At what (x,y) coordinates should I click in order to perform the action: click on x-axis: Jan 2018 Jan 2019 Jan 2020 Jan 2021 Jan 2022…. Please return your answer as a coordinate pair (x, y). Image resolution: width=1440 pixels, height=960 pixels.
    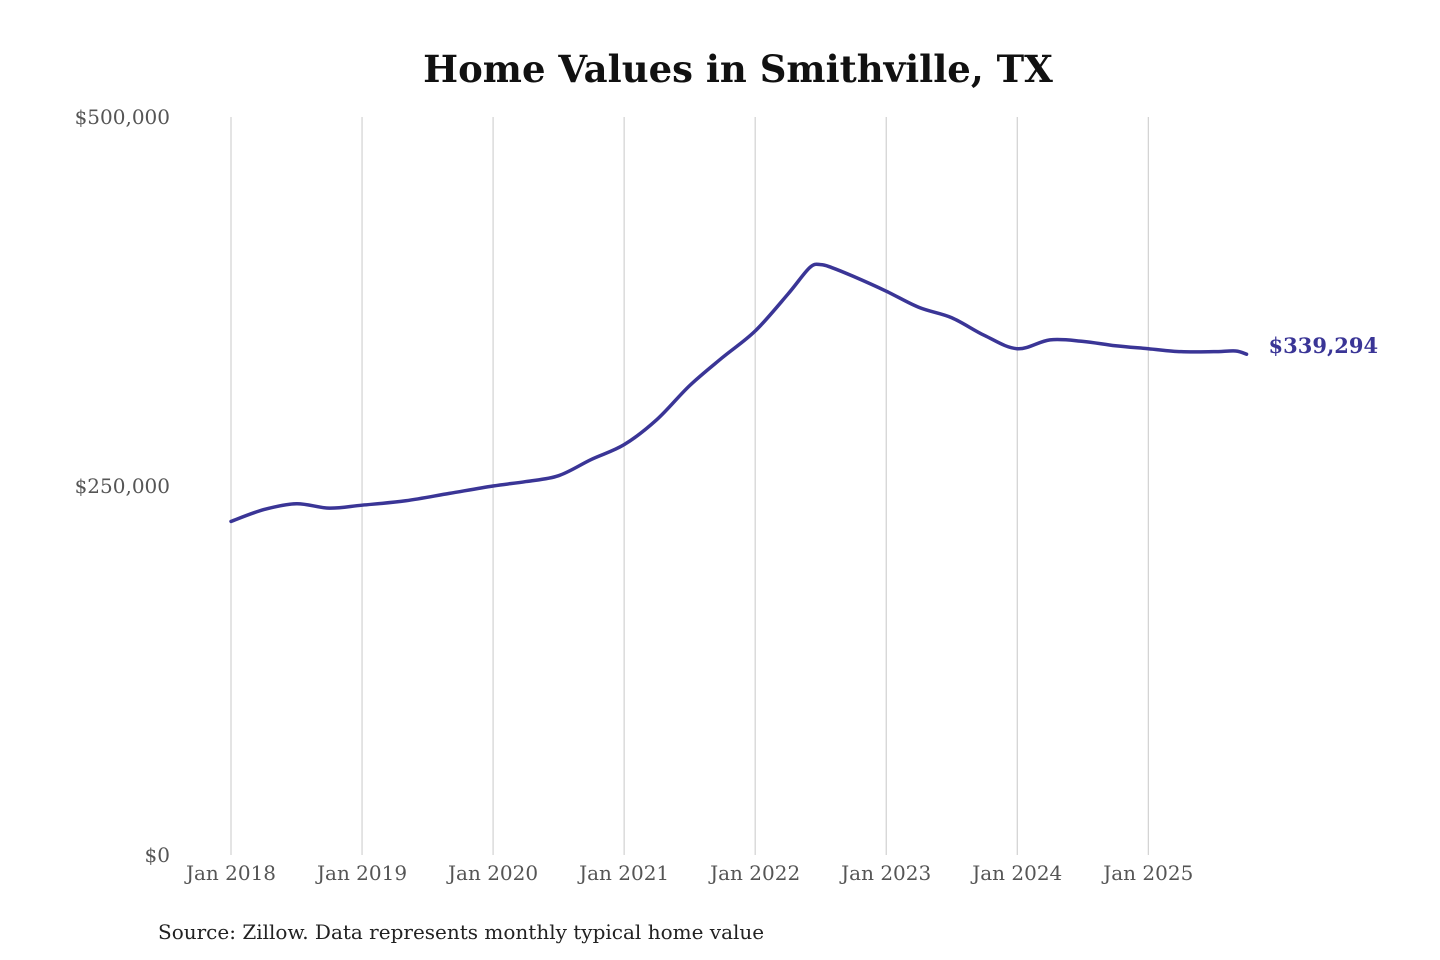
    Looking at the image, I should click on (688, 873).